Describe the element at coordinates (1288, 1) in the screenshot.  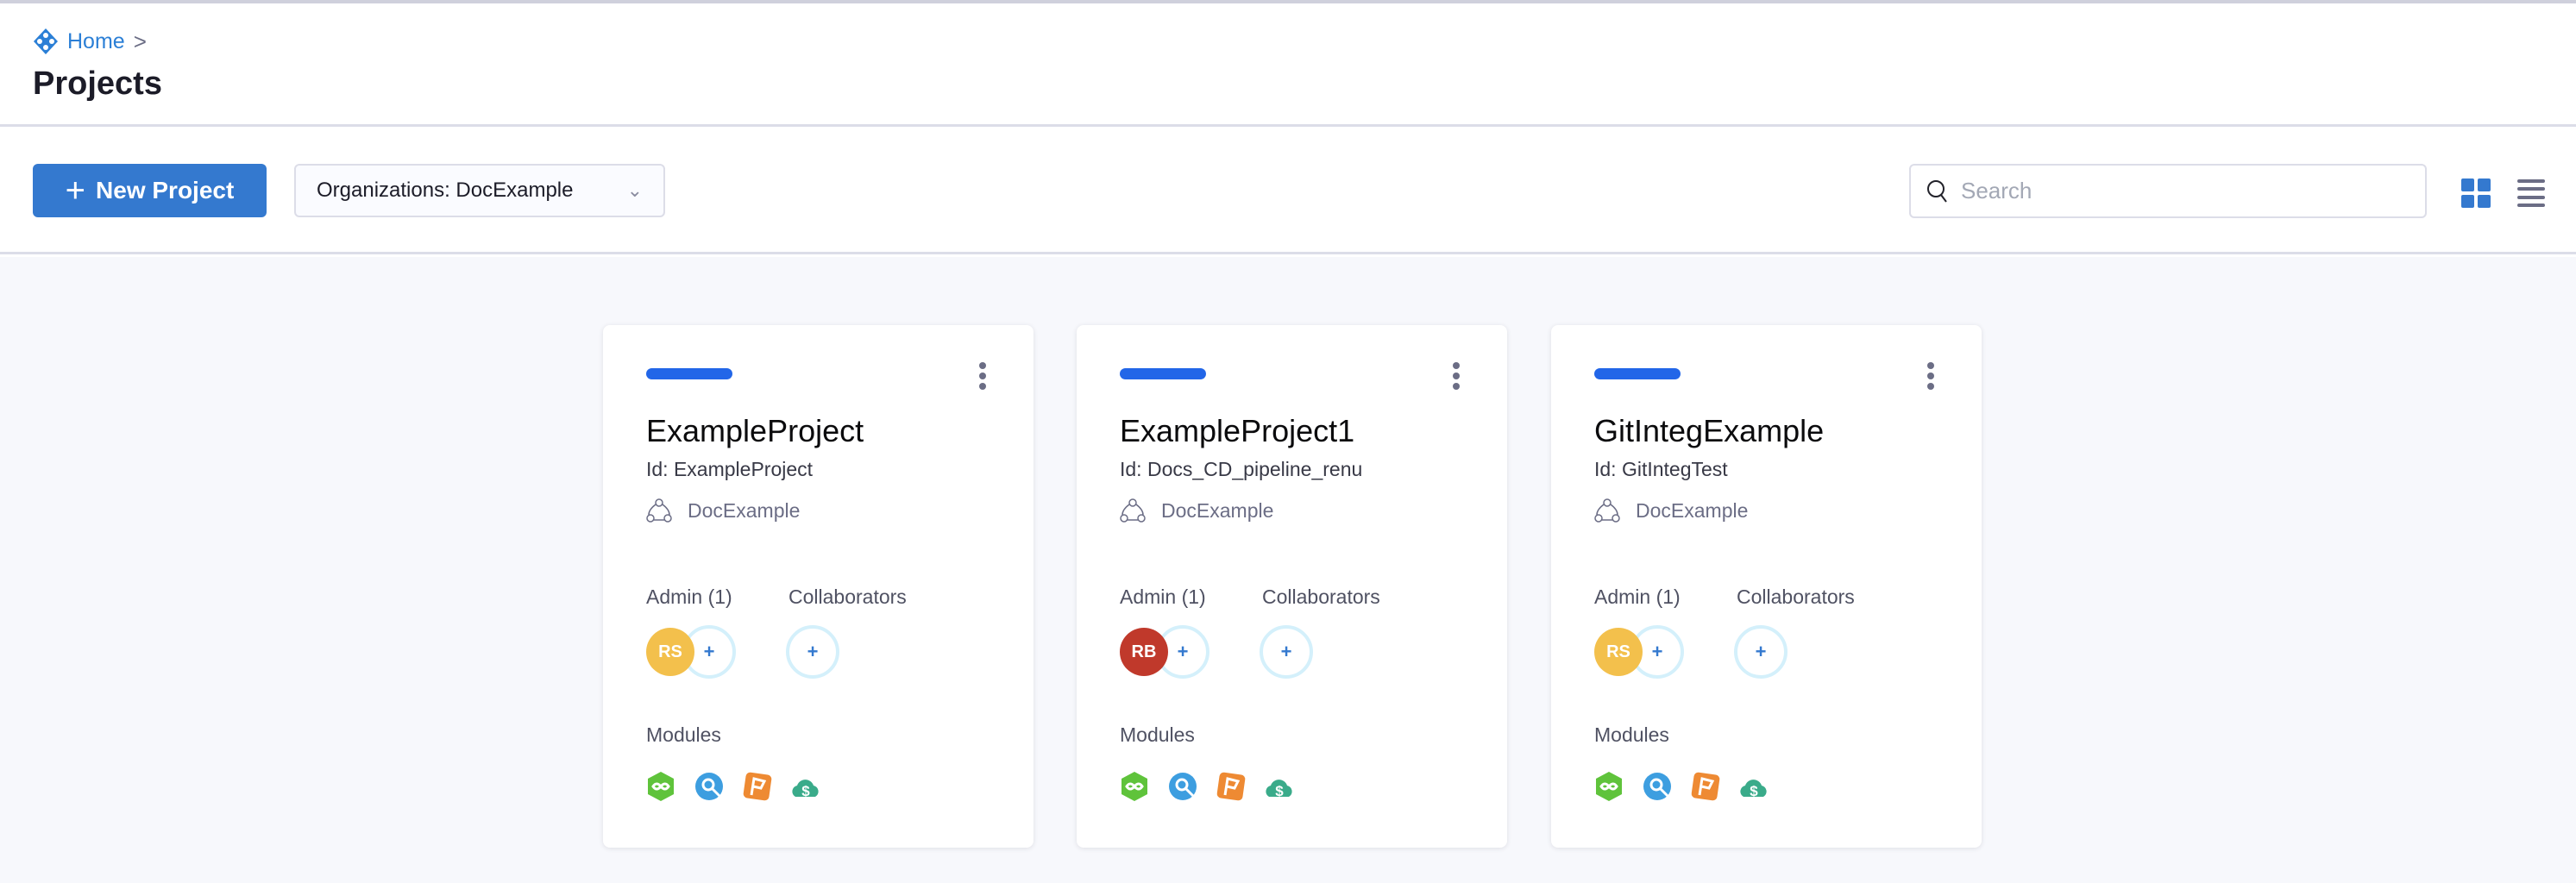
I see `top-border` at that location.